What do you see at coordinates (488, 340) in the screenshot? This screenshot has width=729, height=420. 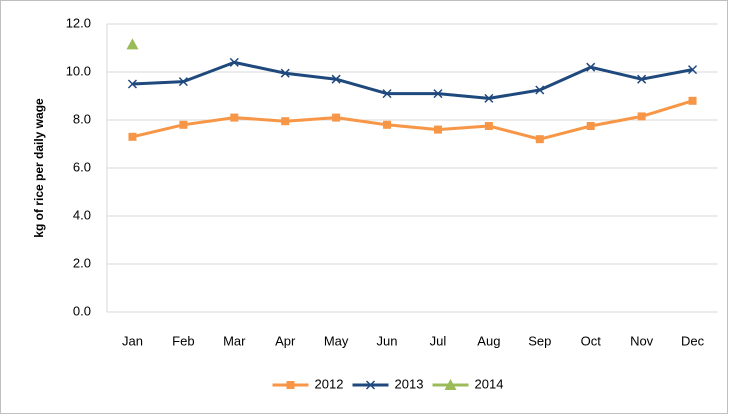 I see `x-tick-label: Aug` at bounding box center [488, 340].